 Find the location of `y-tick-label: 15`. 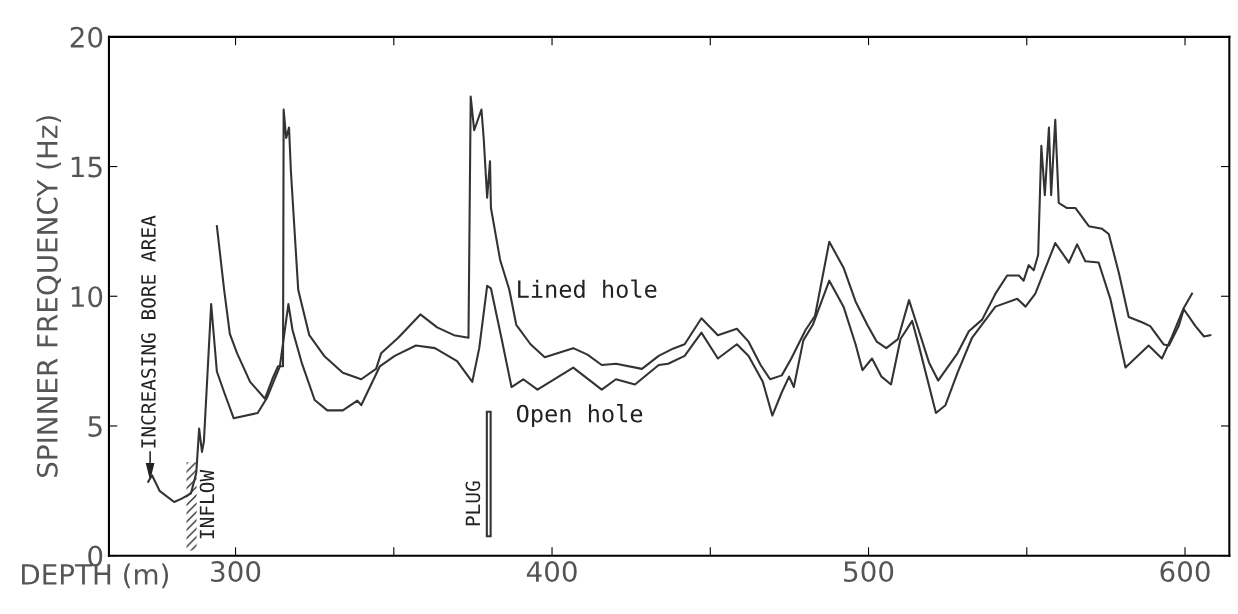

y-tick-label: 15 is located at coordinates (86, 167).